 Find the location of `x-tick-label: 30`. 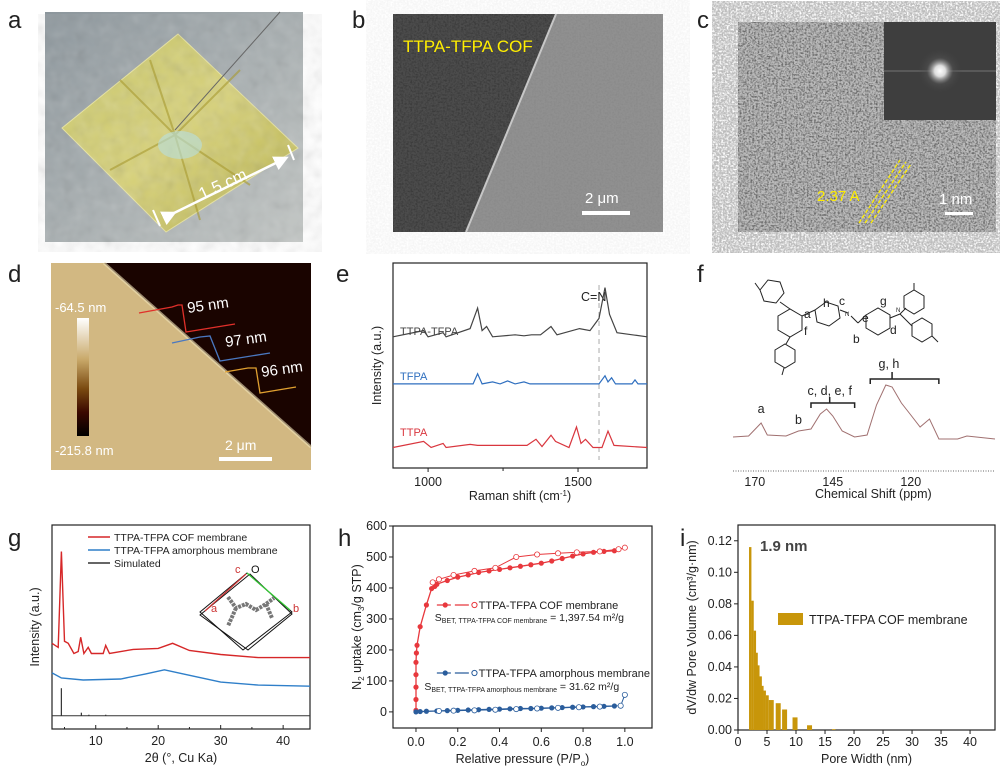

x-tick-label: 30 is located at coordinates (912, 742).